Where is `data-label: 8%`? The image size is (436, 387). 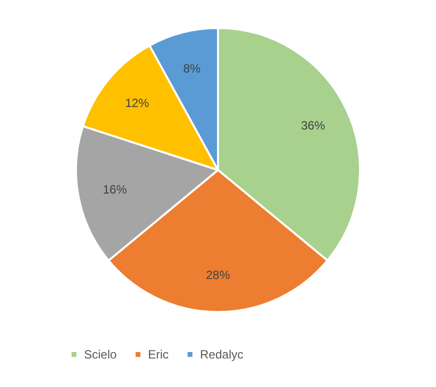 data-label: 8% is located at coordinates (192, 68).